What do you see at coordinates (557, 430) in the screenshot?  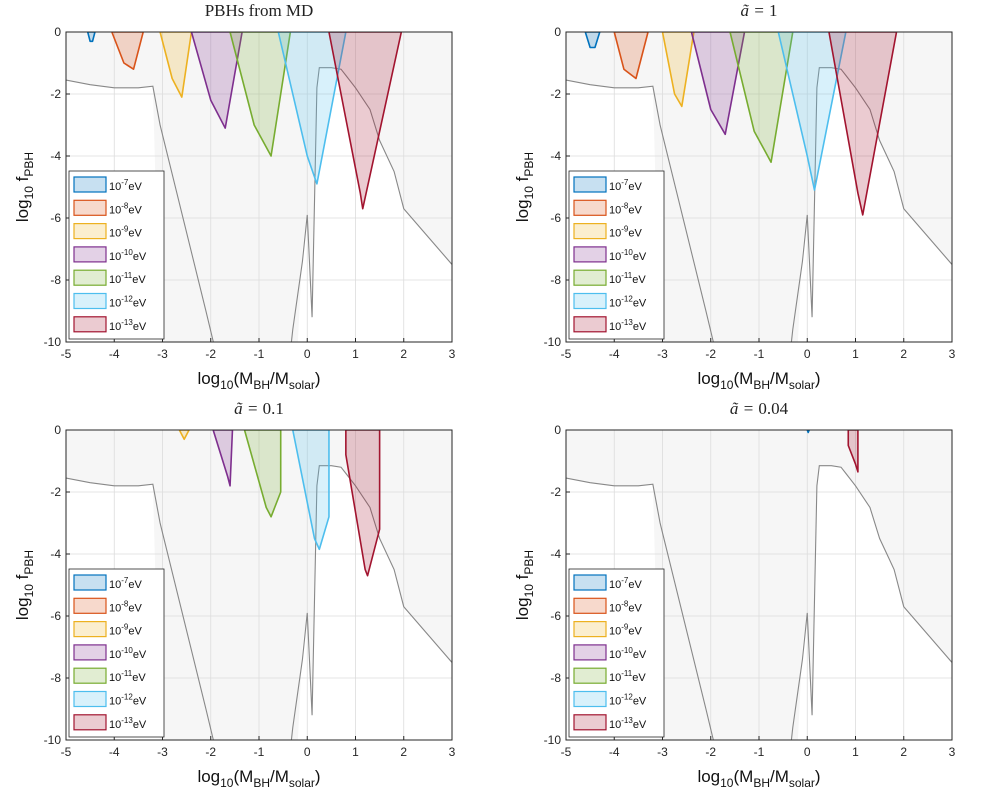 I see `y-tick-label: 0` at bounding box center [557, 430].